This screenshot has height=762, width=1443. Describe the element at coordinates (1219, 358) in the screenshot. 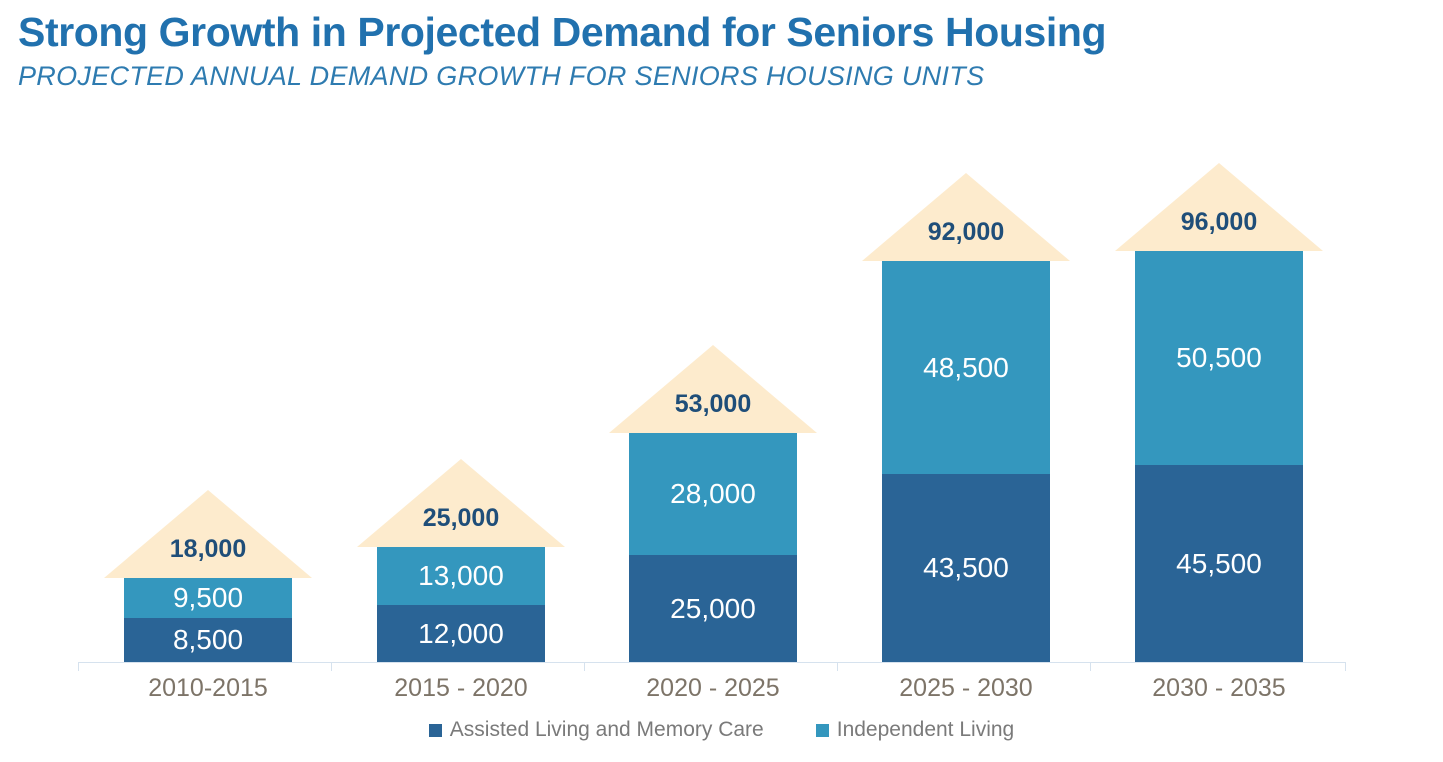

I see `bar-segment-independent-living: 50,500` at that location.